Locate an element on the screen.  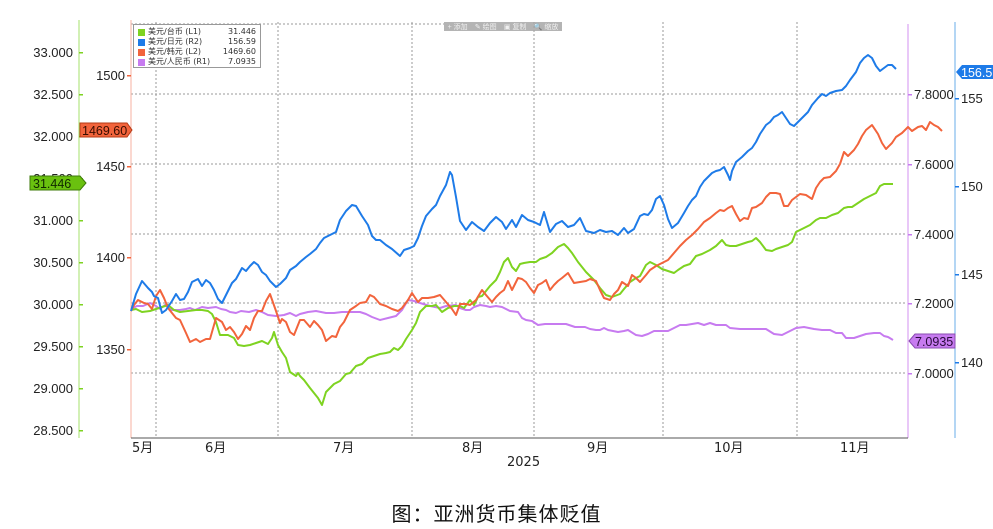
series-cny is located at coordinates (512, 320).